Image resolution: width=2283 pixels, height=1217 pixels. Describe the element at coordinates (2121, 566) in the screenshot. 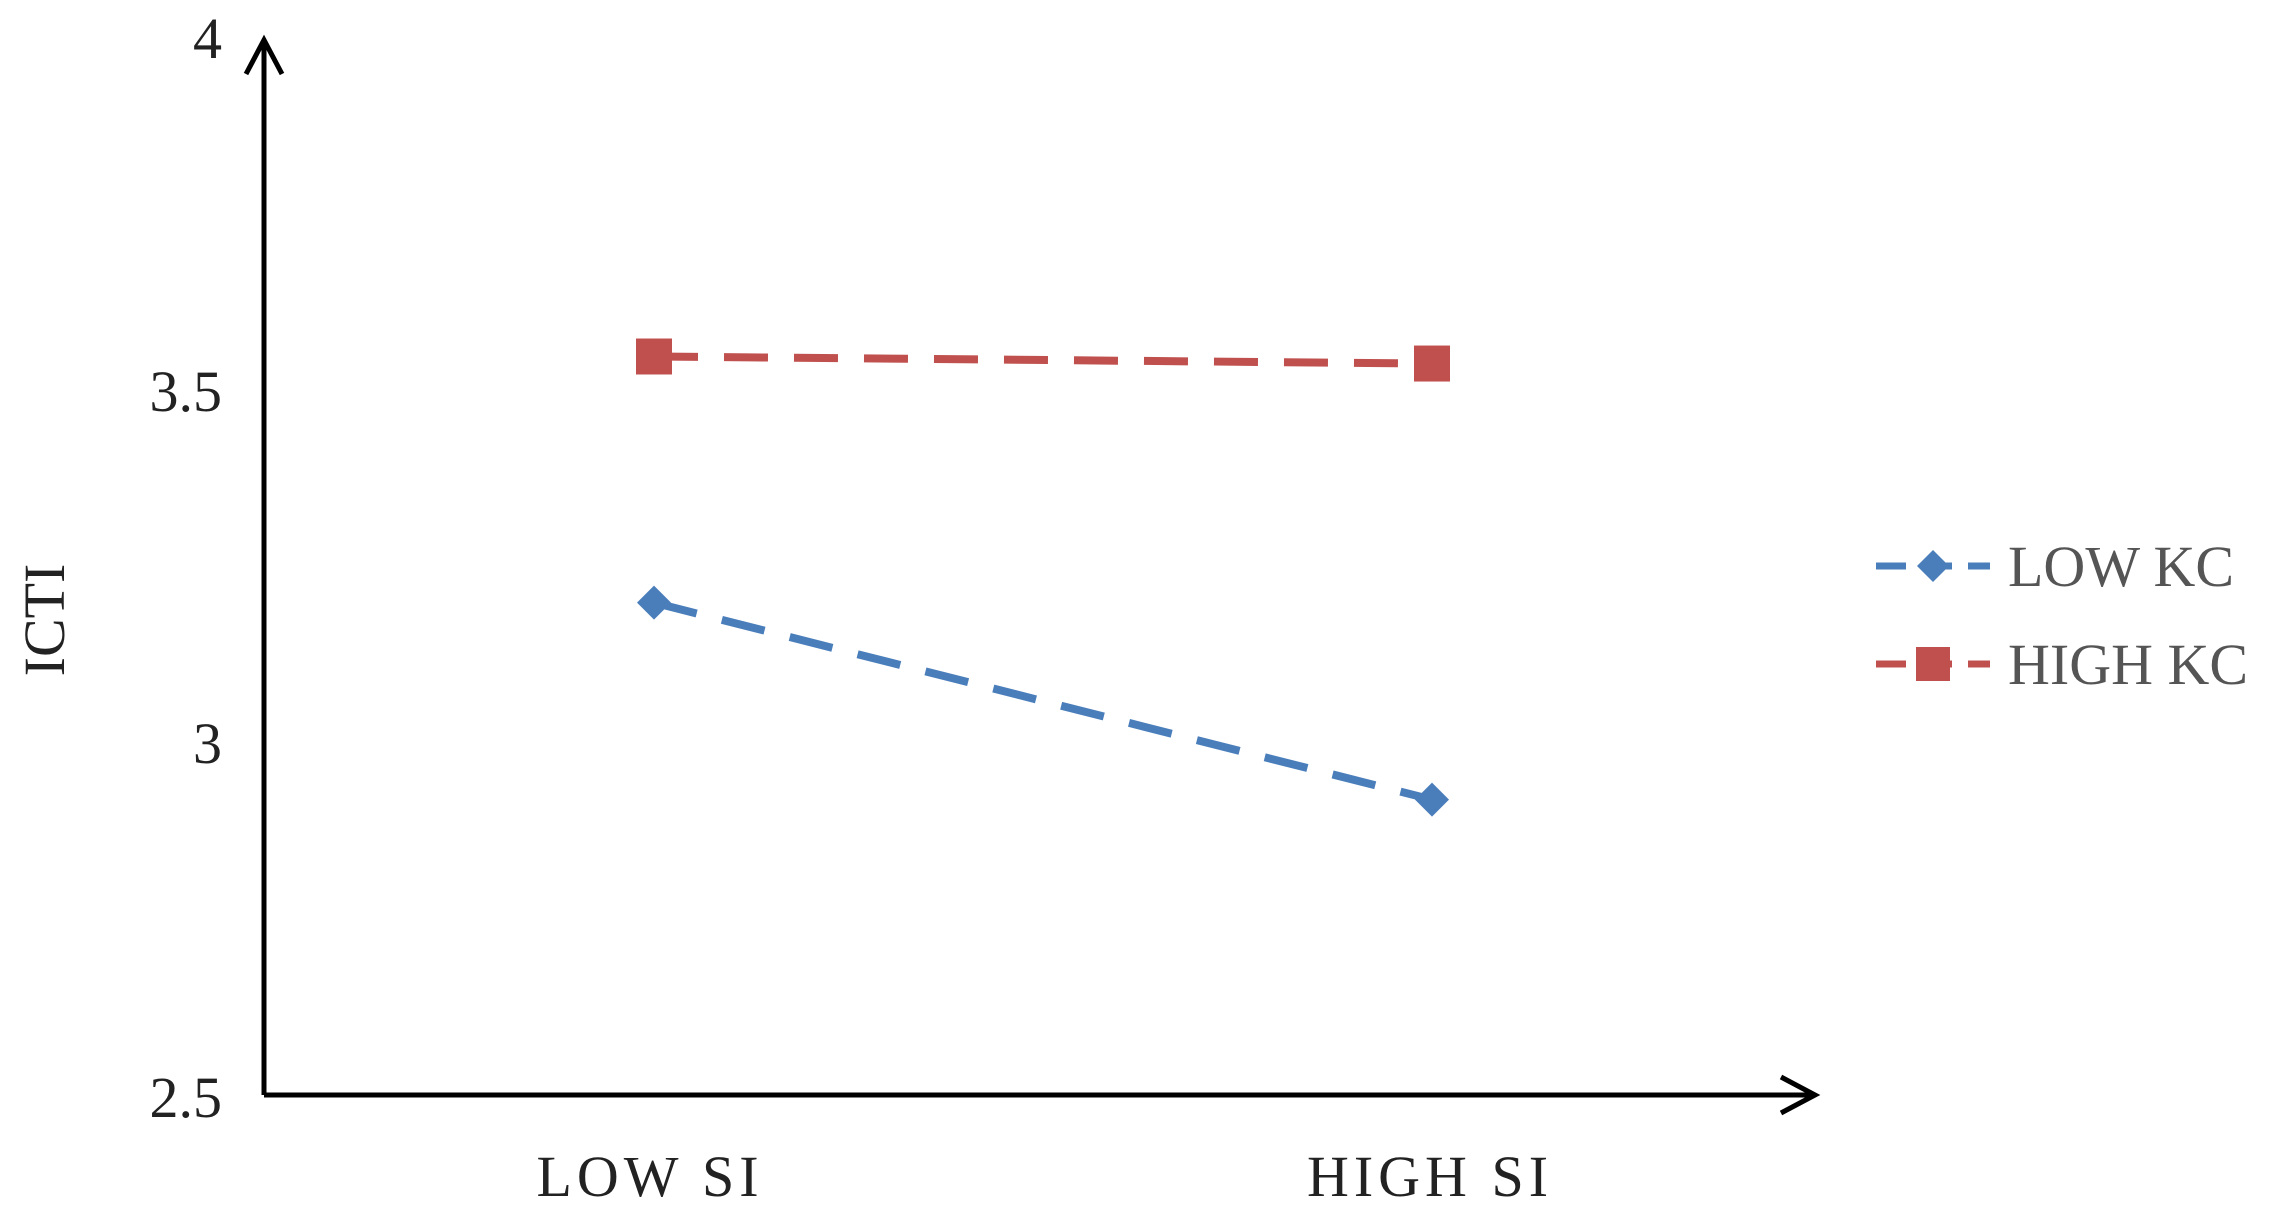

I see `legend-label-low-kc: LOW KC` at that location.